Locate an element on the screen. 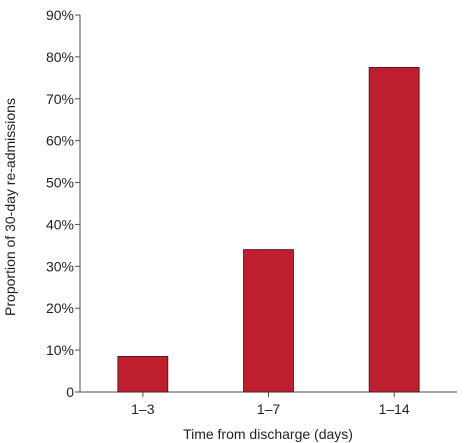  y-tick-label: 60% is located at coordinates (60, 141).